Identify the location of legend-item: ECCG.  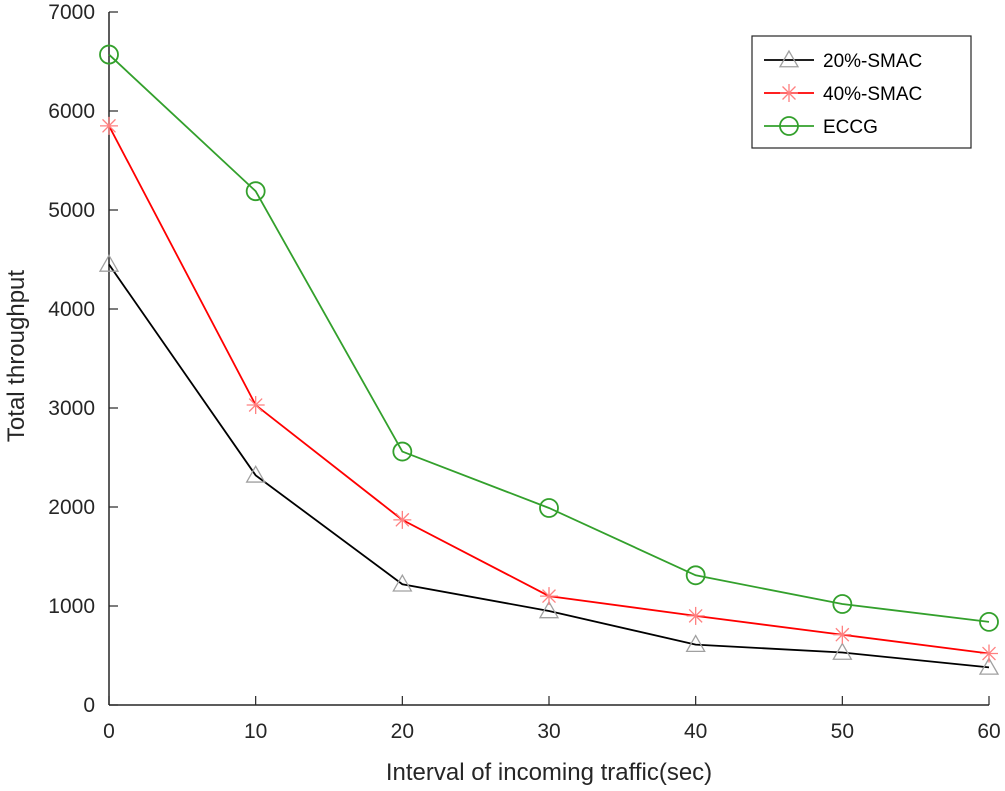
(821, 127).